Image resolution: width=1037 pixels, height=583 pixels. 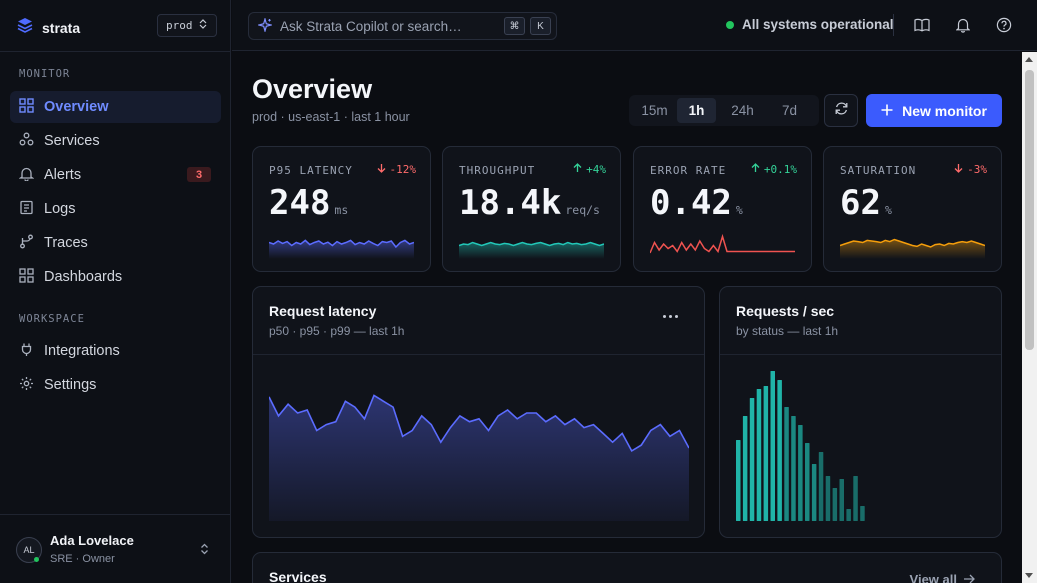 I want to click on online-status-dot, so click(x=36, y=559).